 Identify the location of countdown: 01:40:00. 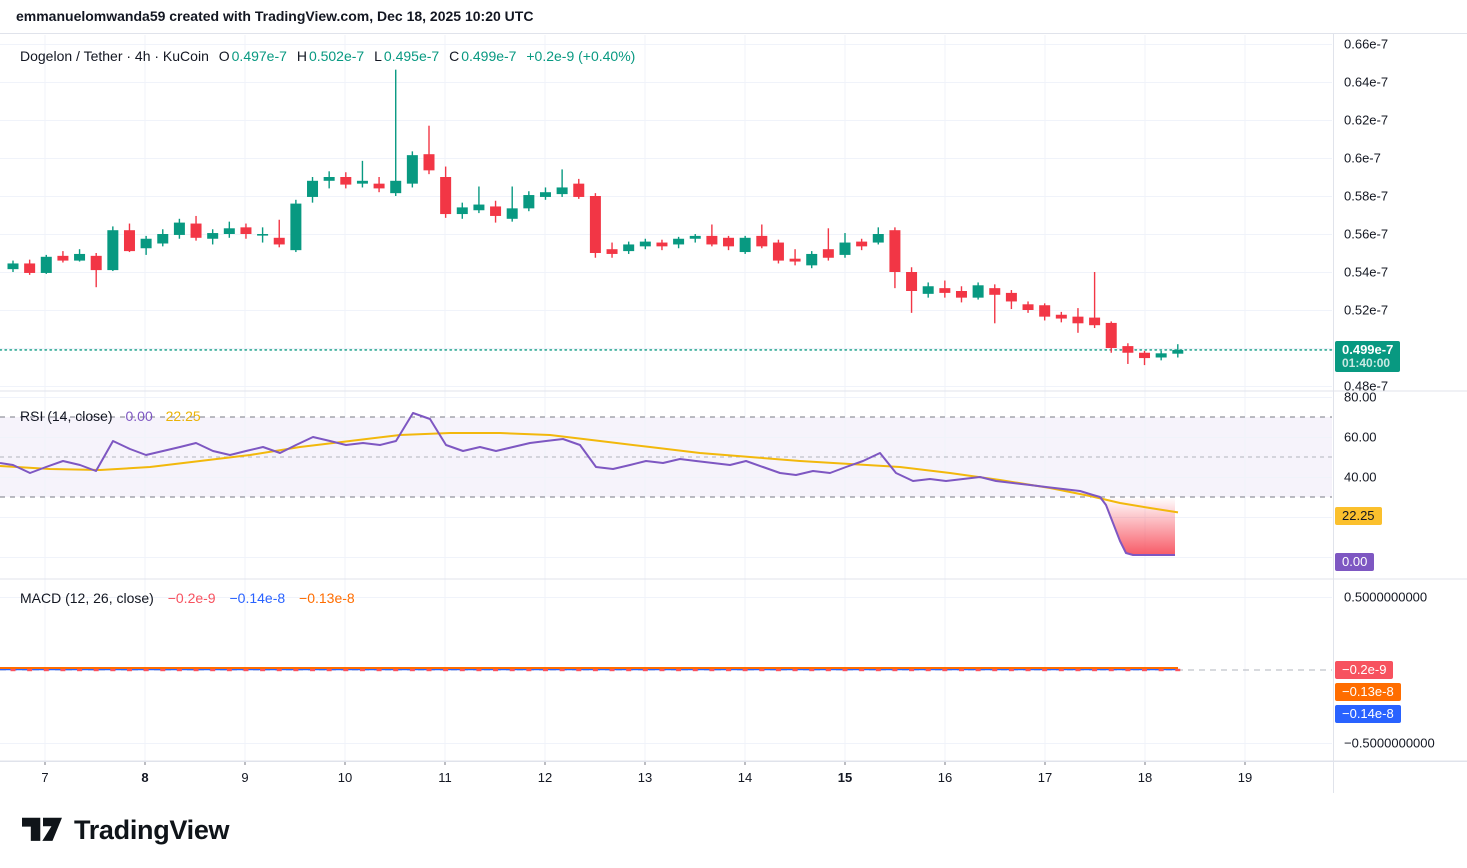
(1366, 362).